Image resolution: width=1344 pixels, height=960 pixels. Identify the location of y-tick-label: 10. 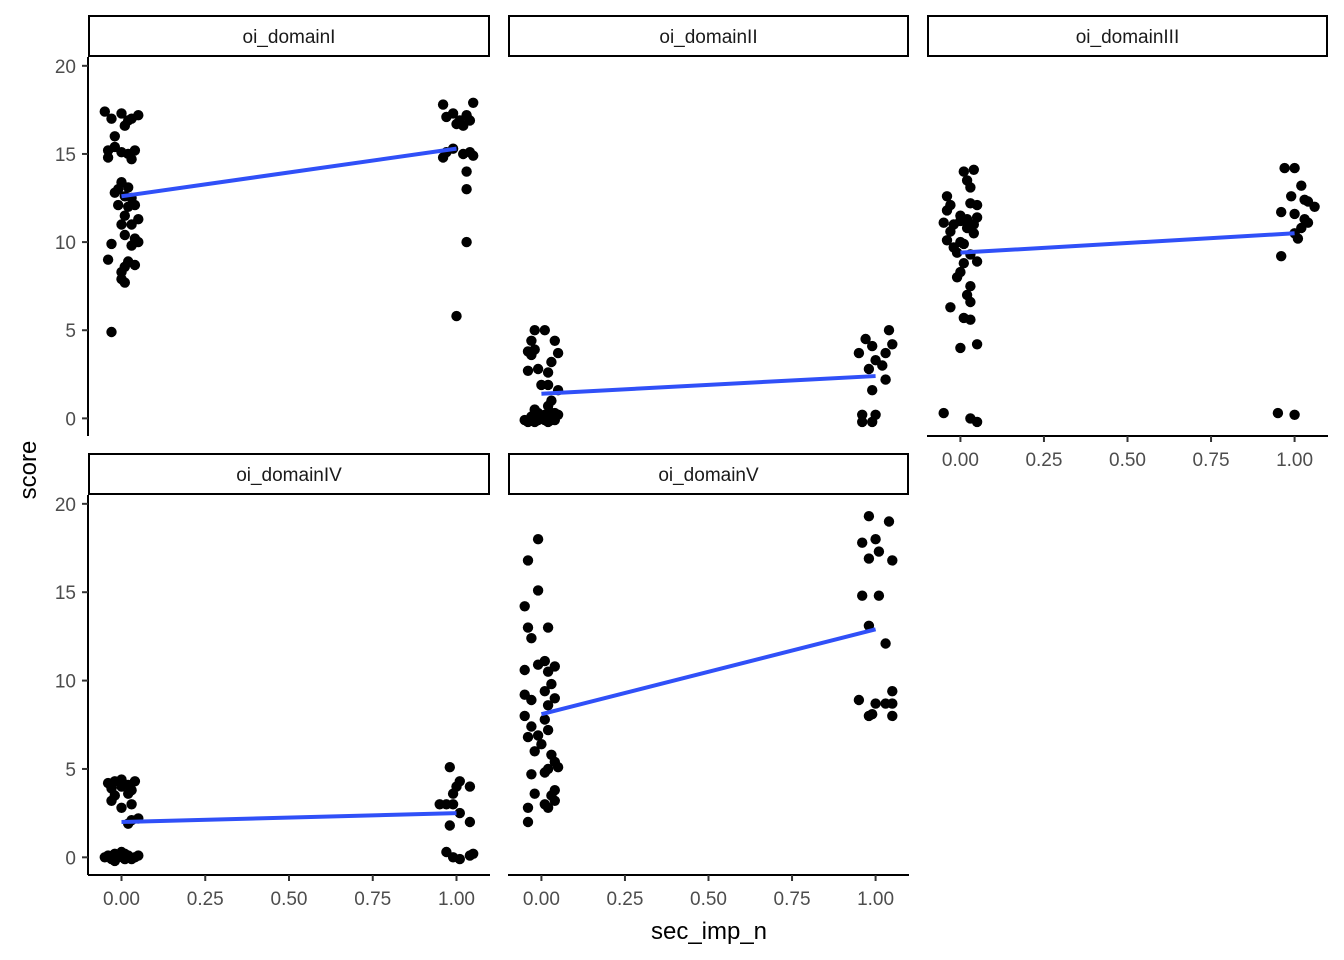
(65, 682).